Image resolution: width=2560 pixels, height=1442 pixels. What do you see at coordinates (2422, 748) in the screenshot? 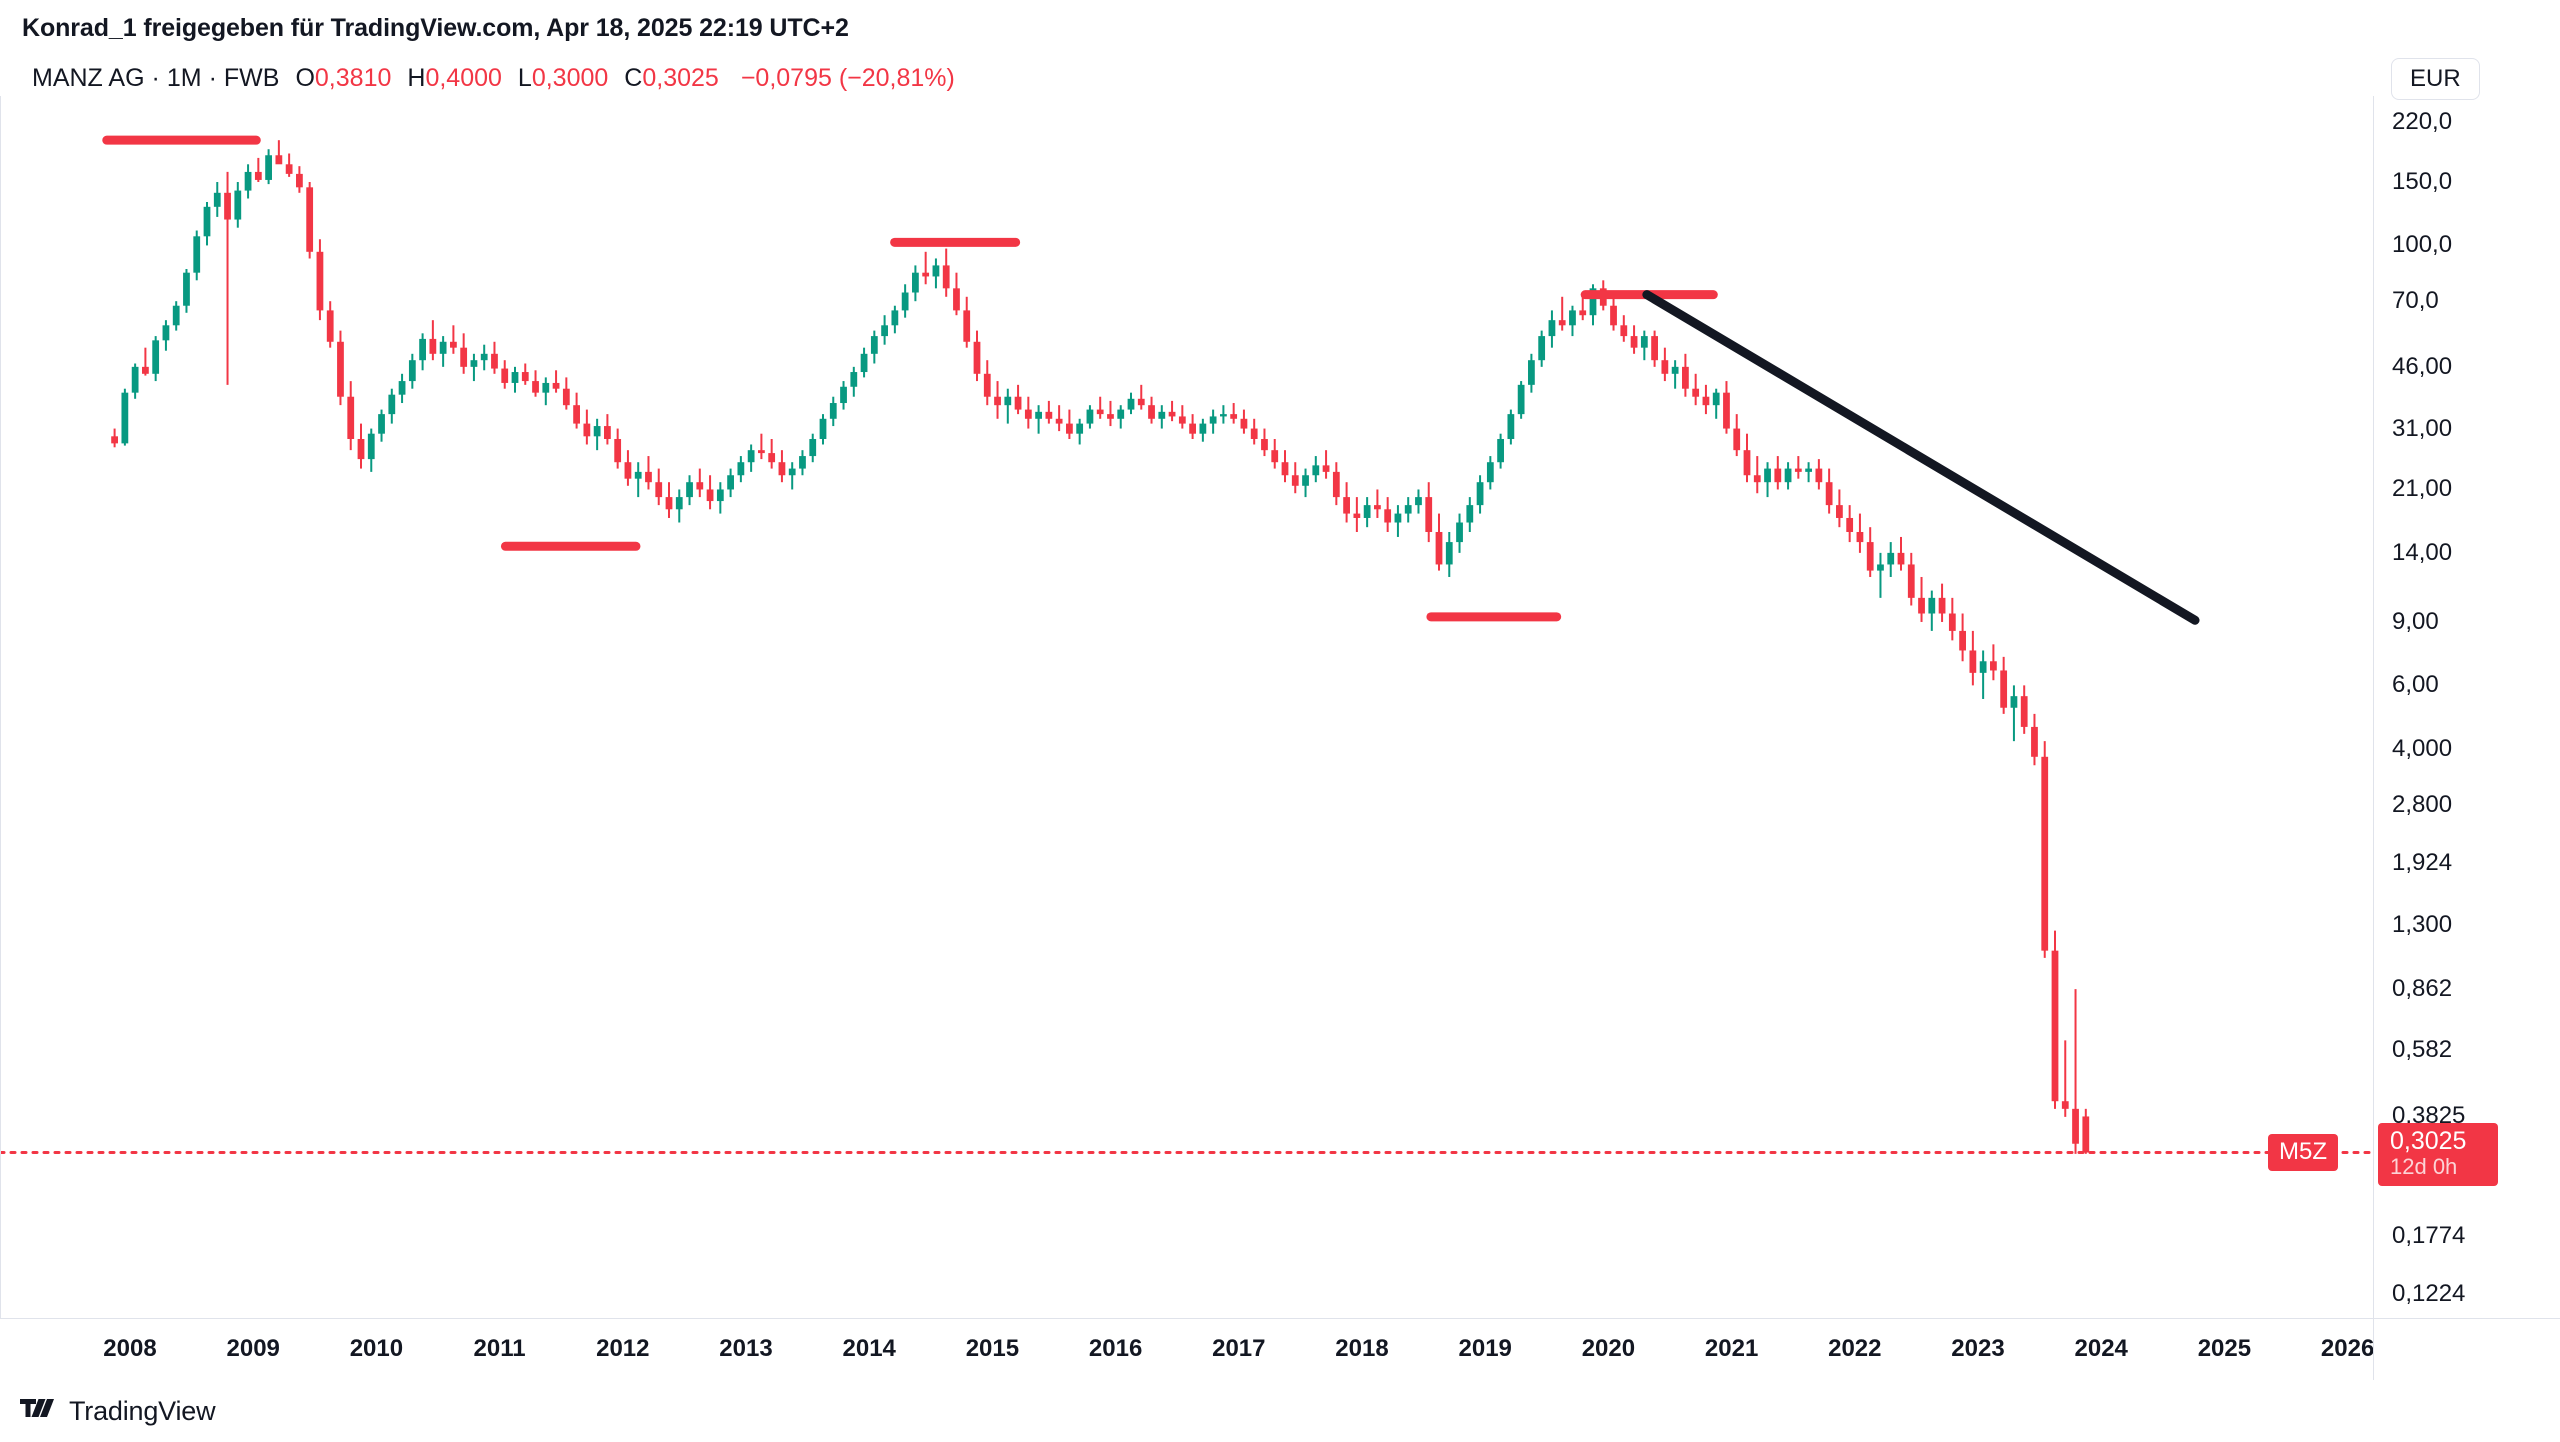
I see `price-tick: 4,000` at bounding box center [2422, 748].